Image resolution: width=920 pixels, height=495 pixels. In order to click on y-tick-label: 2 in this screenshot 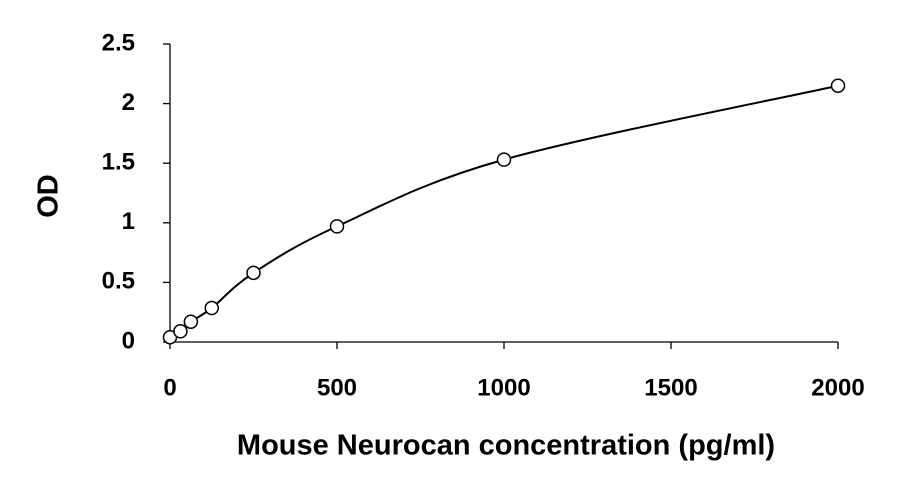, I will do `click(128, 102)`.